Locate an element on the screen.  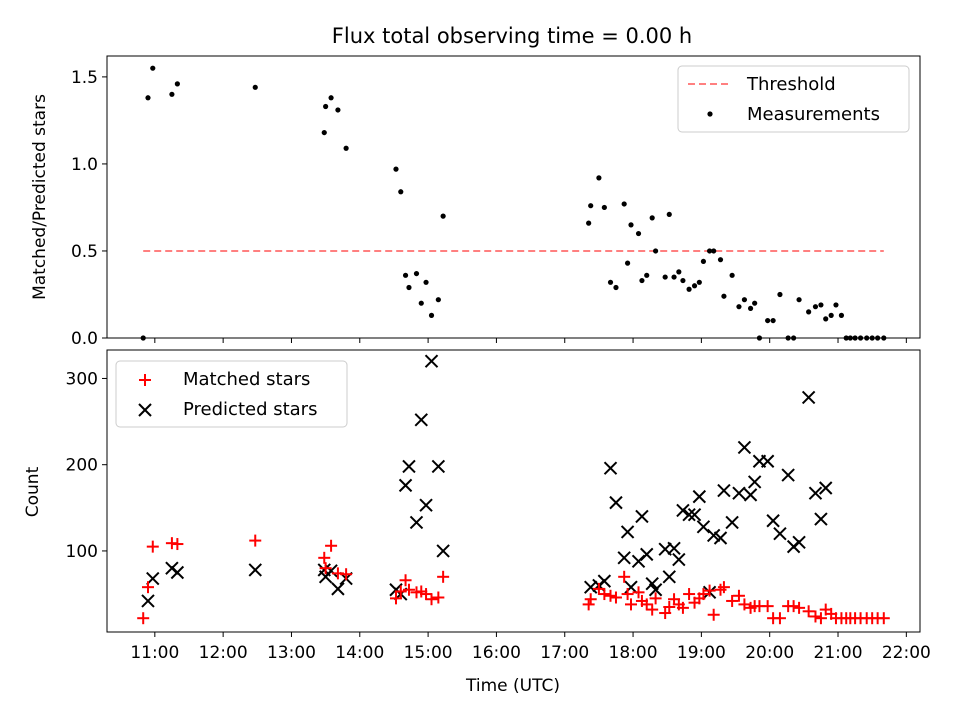
predicted-legend-marker is located at coordinates (145, 410).